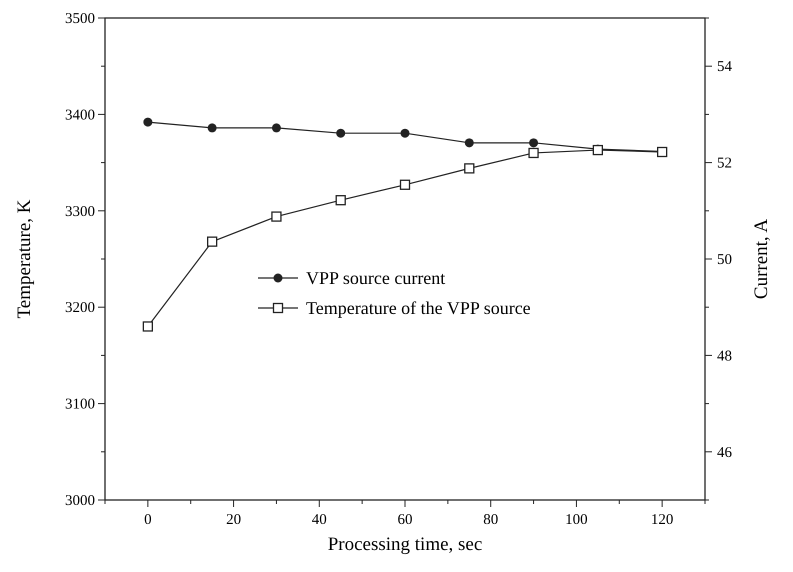  I want to click on y2-axis-title: Current, A, so click(761, 259).